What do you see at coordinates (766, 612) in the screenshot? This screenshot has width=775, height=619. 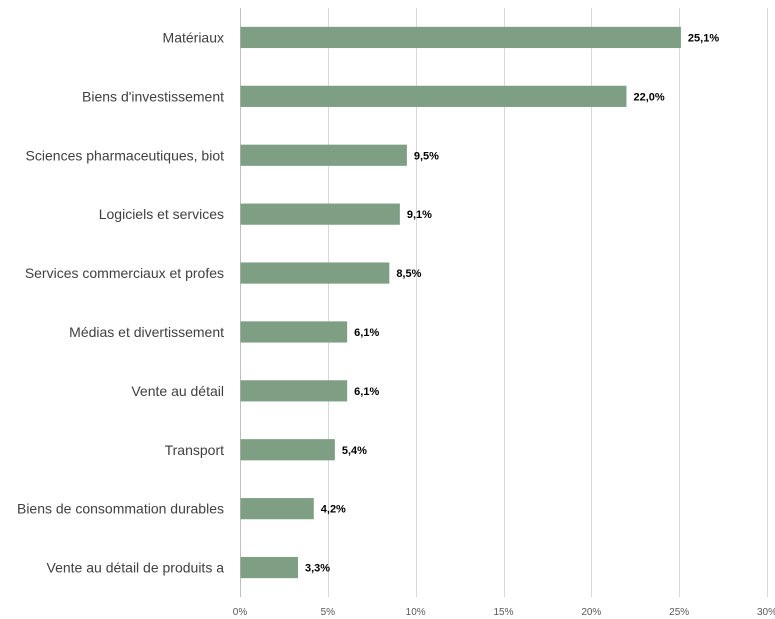 I see `x-tick-label: 30%` at bounding box center [766, 612].